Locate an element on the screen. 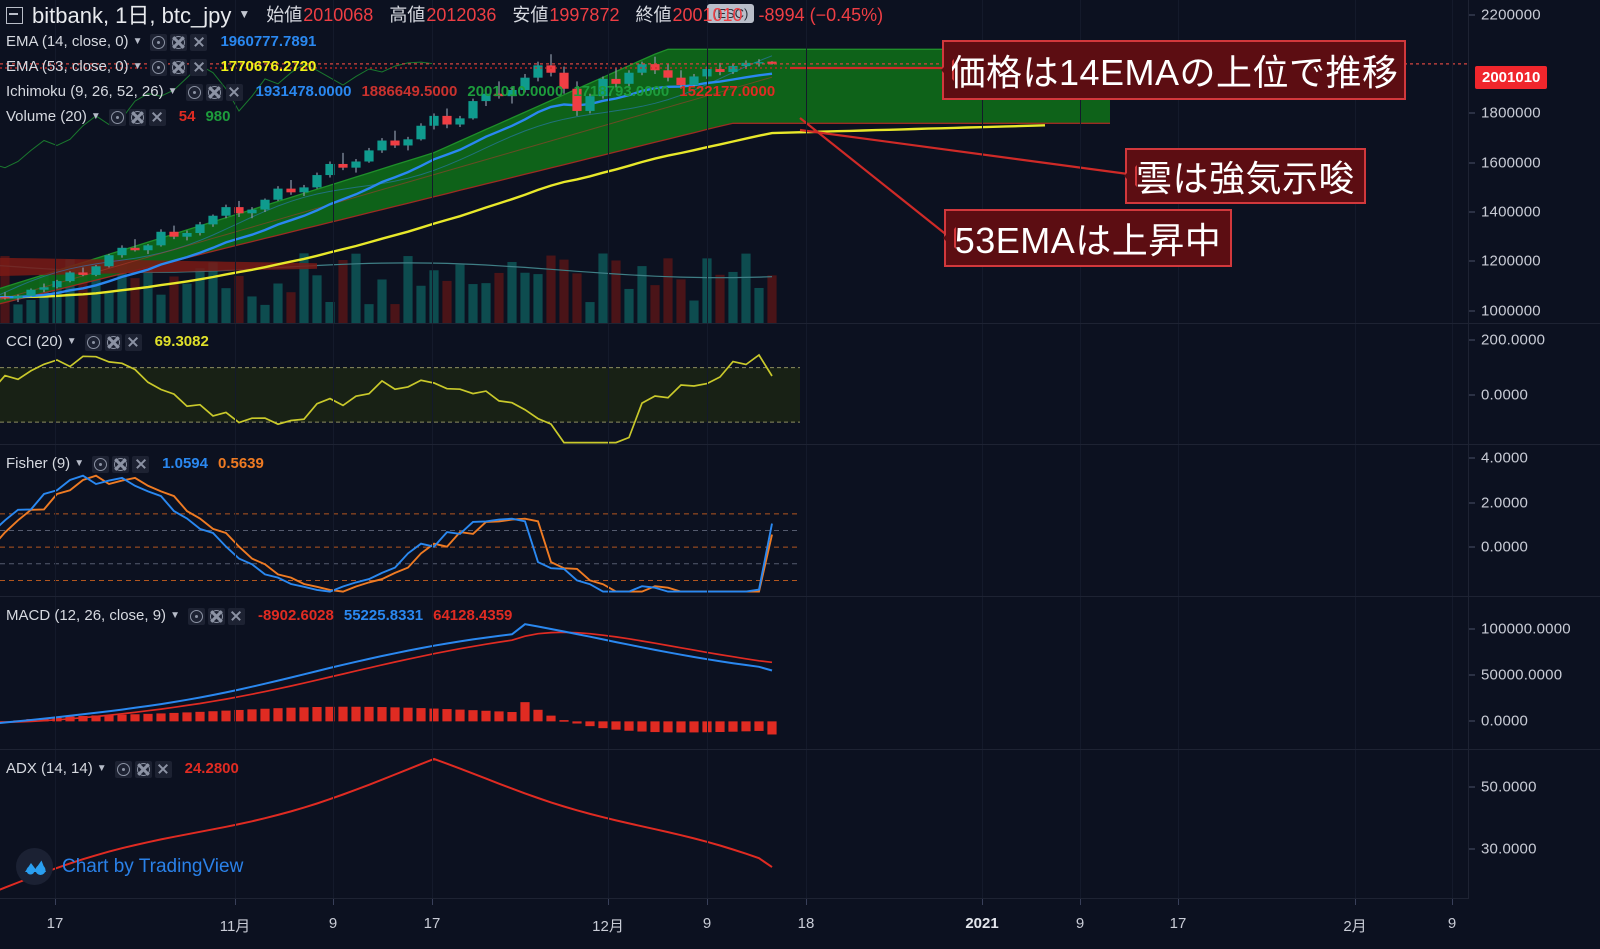 The height and width of the screenshot is (949, 1600). axis-tickmark is located at coordinates (1472, 311).